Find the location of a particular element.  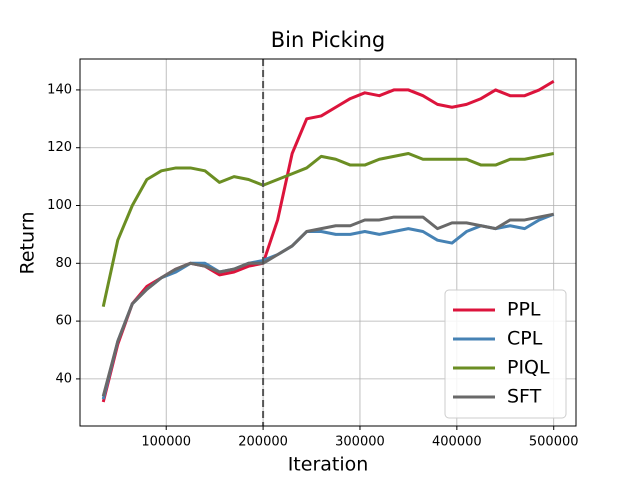

y-tick-label: 100 is located at coordinates (59, 205).